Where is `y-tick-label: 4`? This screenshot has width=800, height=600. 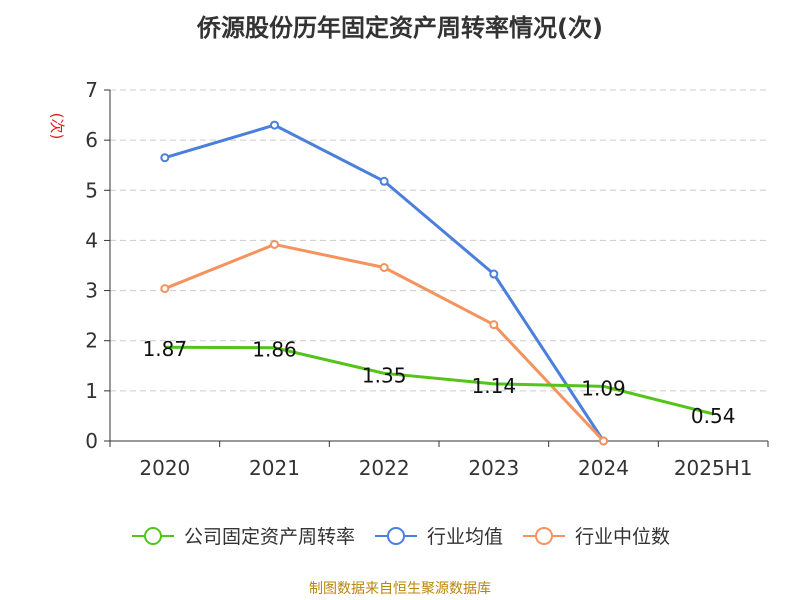
y-tick-label: 4 is located at coordinates (91, 240).